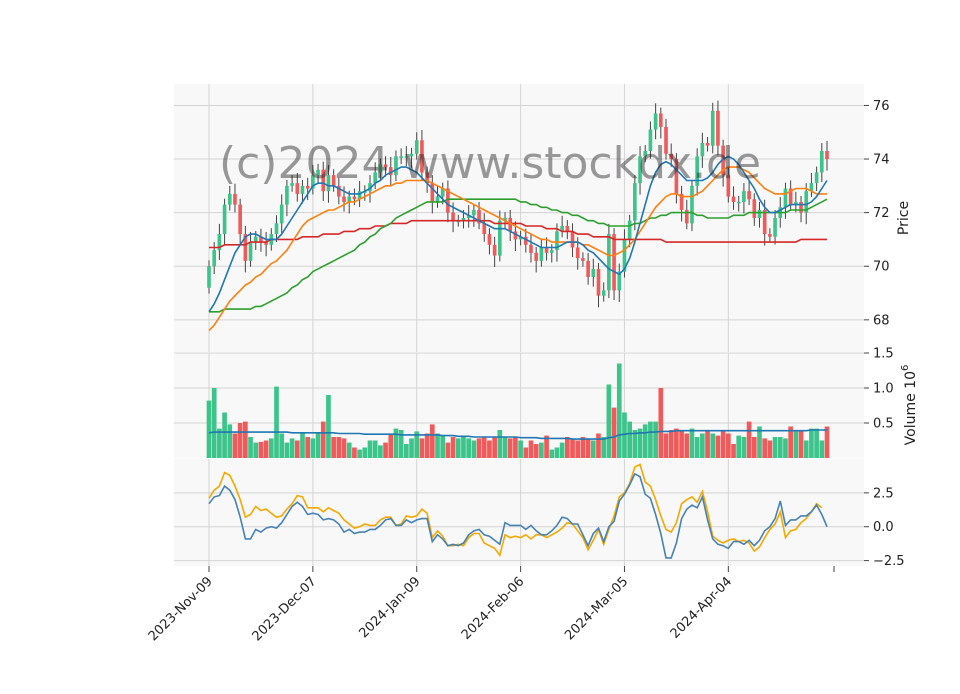  What do you see at coordinates (881, 320) in the screenshot?
I see `price-axis-tick-label: 68` at bounding box center [881, 320].